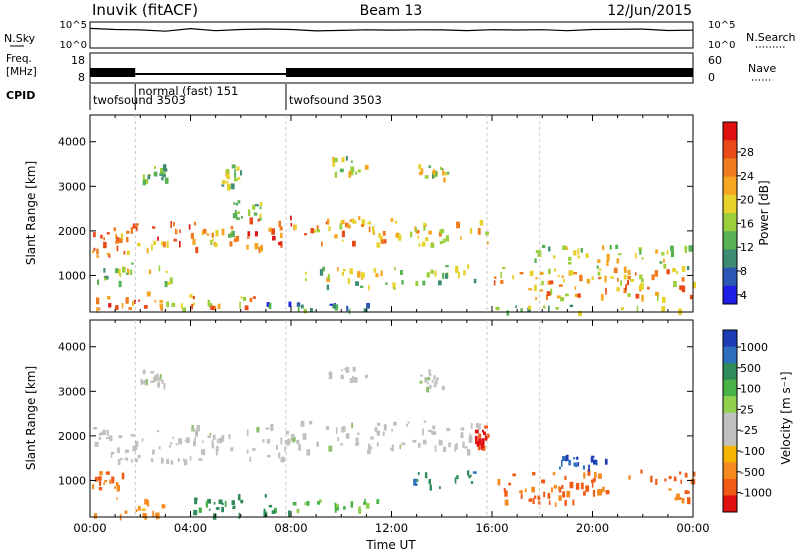 The height and width of the screenshot is (554, 800). What do you see at coordinates (81, 77) in the screenshot?
I see `freq-left-tick-bottom: 8` at bounding box center [81, 77].